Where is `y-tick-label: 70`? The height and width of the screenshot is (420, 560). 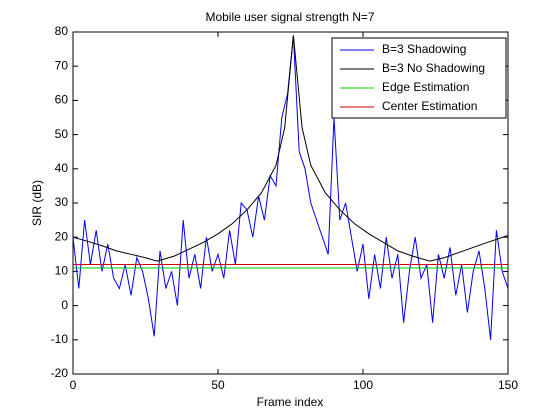
y-tick-label: 70 is located at coordinates (62, 65).